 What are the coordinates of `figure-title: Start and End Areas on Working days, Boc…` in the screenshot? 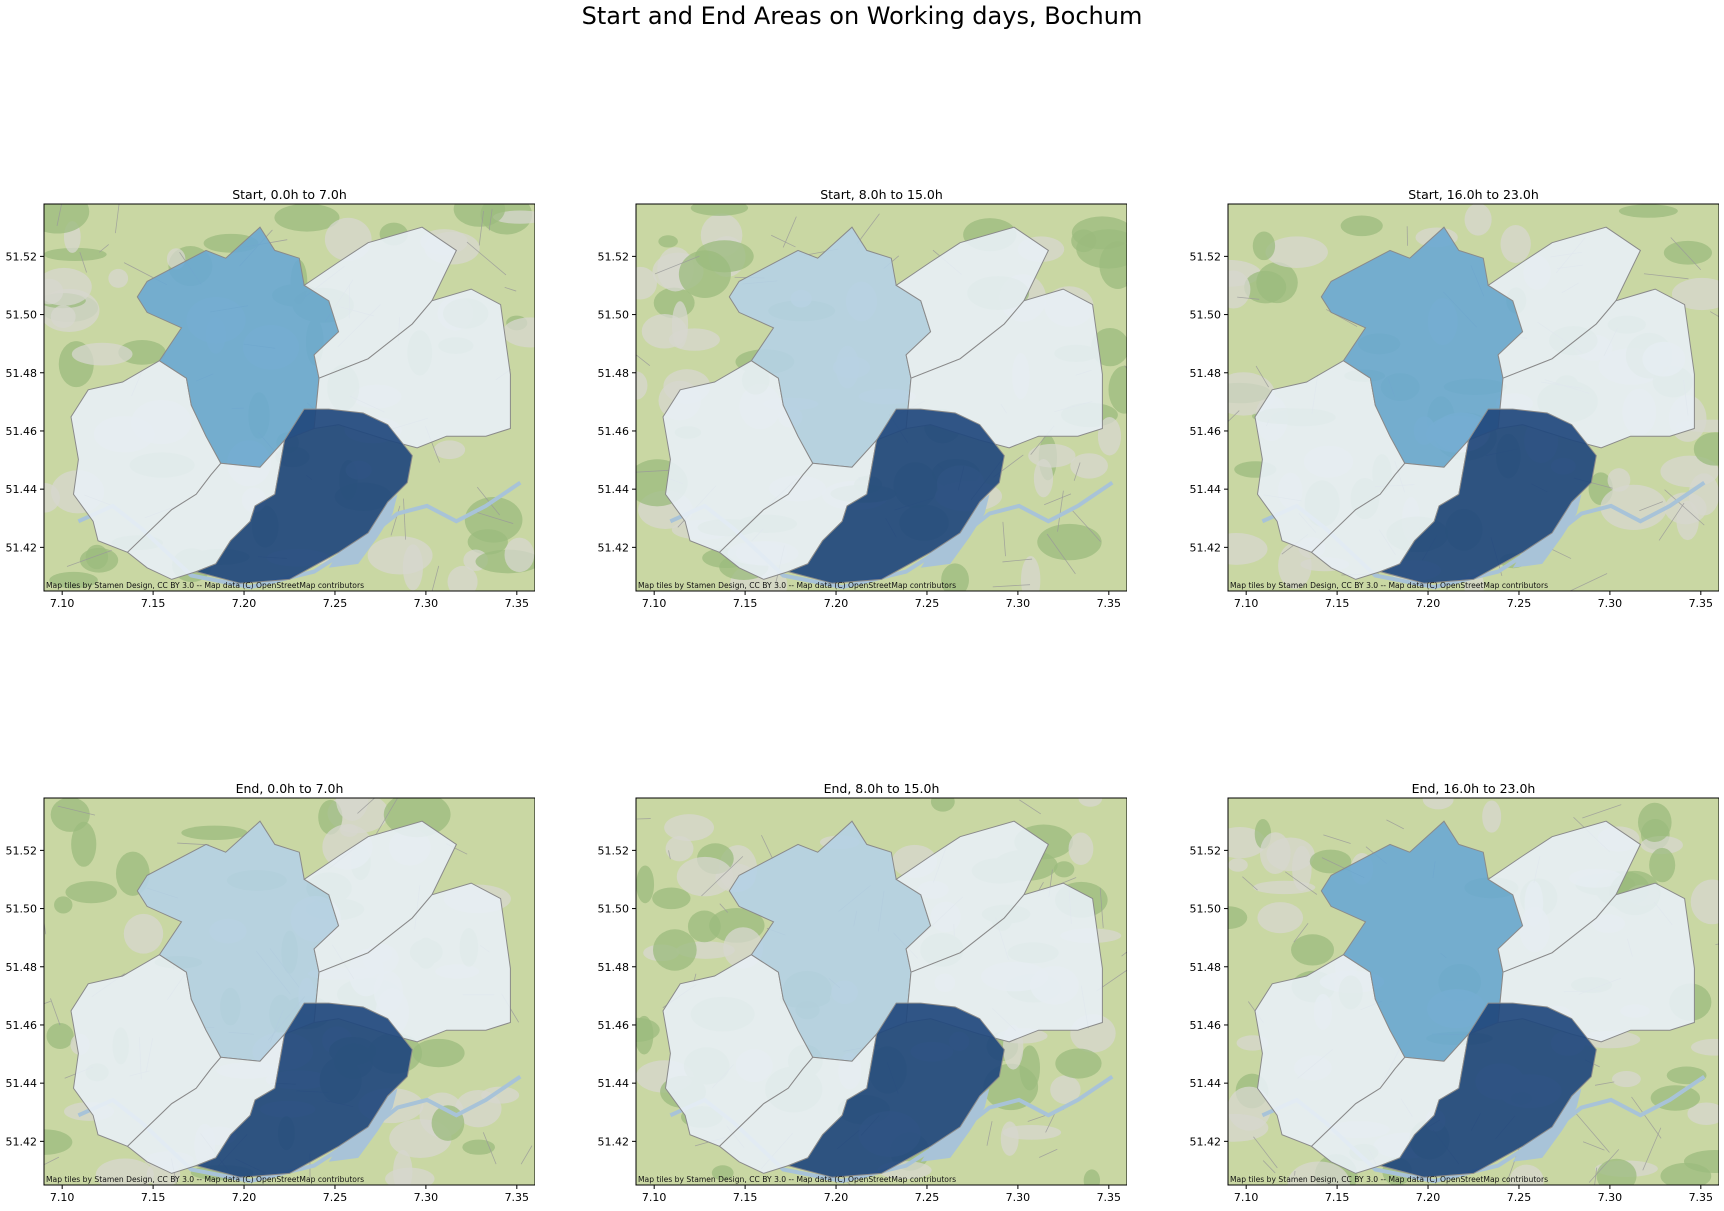 It's located at (862, 16).